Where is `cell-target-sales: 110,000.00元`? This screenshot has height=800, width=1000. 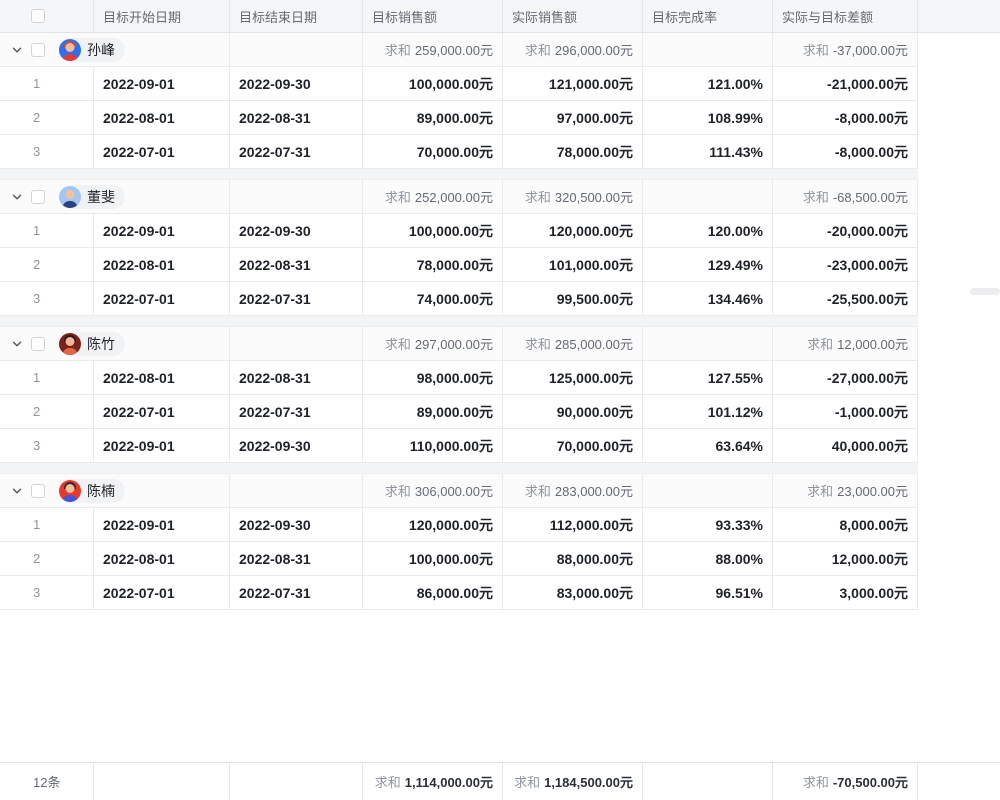
cell-target-sales: 110,000.00元 is located at coordinates (433, 445).